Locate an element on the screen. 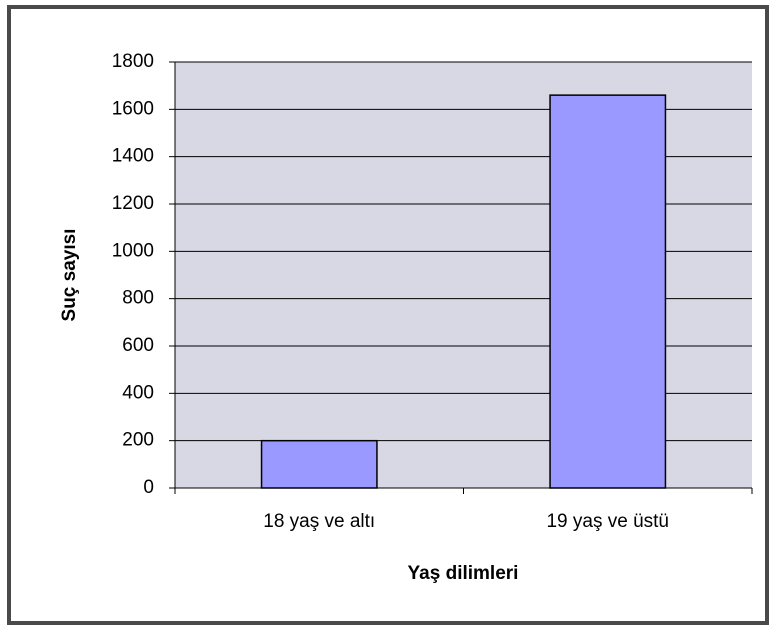 The width and height of the screenshot is (776, 633). y-axis-title: Suç sayısı is located at coordinates (69, 275).